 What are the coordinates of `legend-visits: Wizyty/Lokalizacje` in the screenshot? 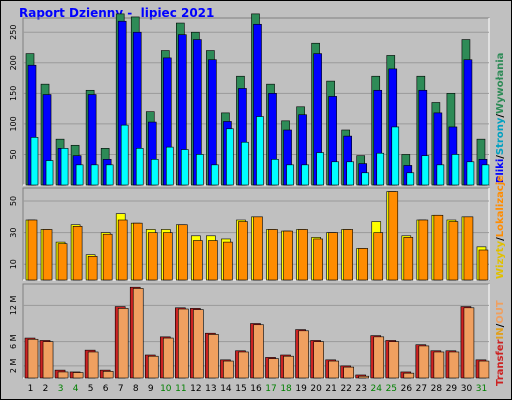 It's located at (500, 227).